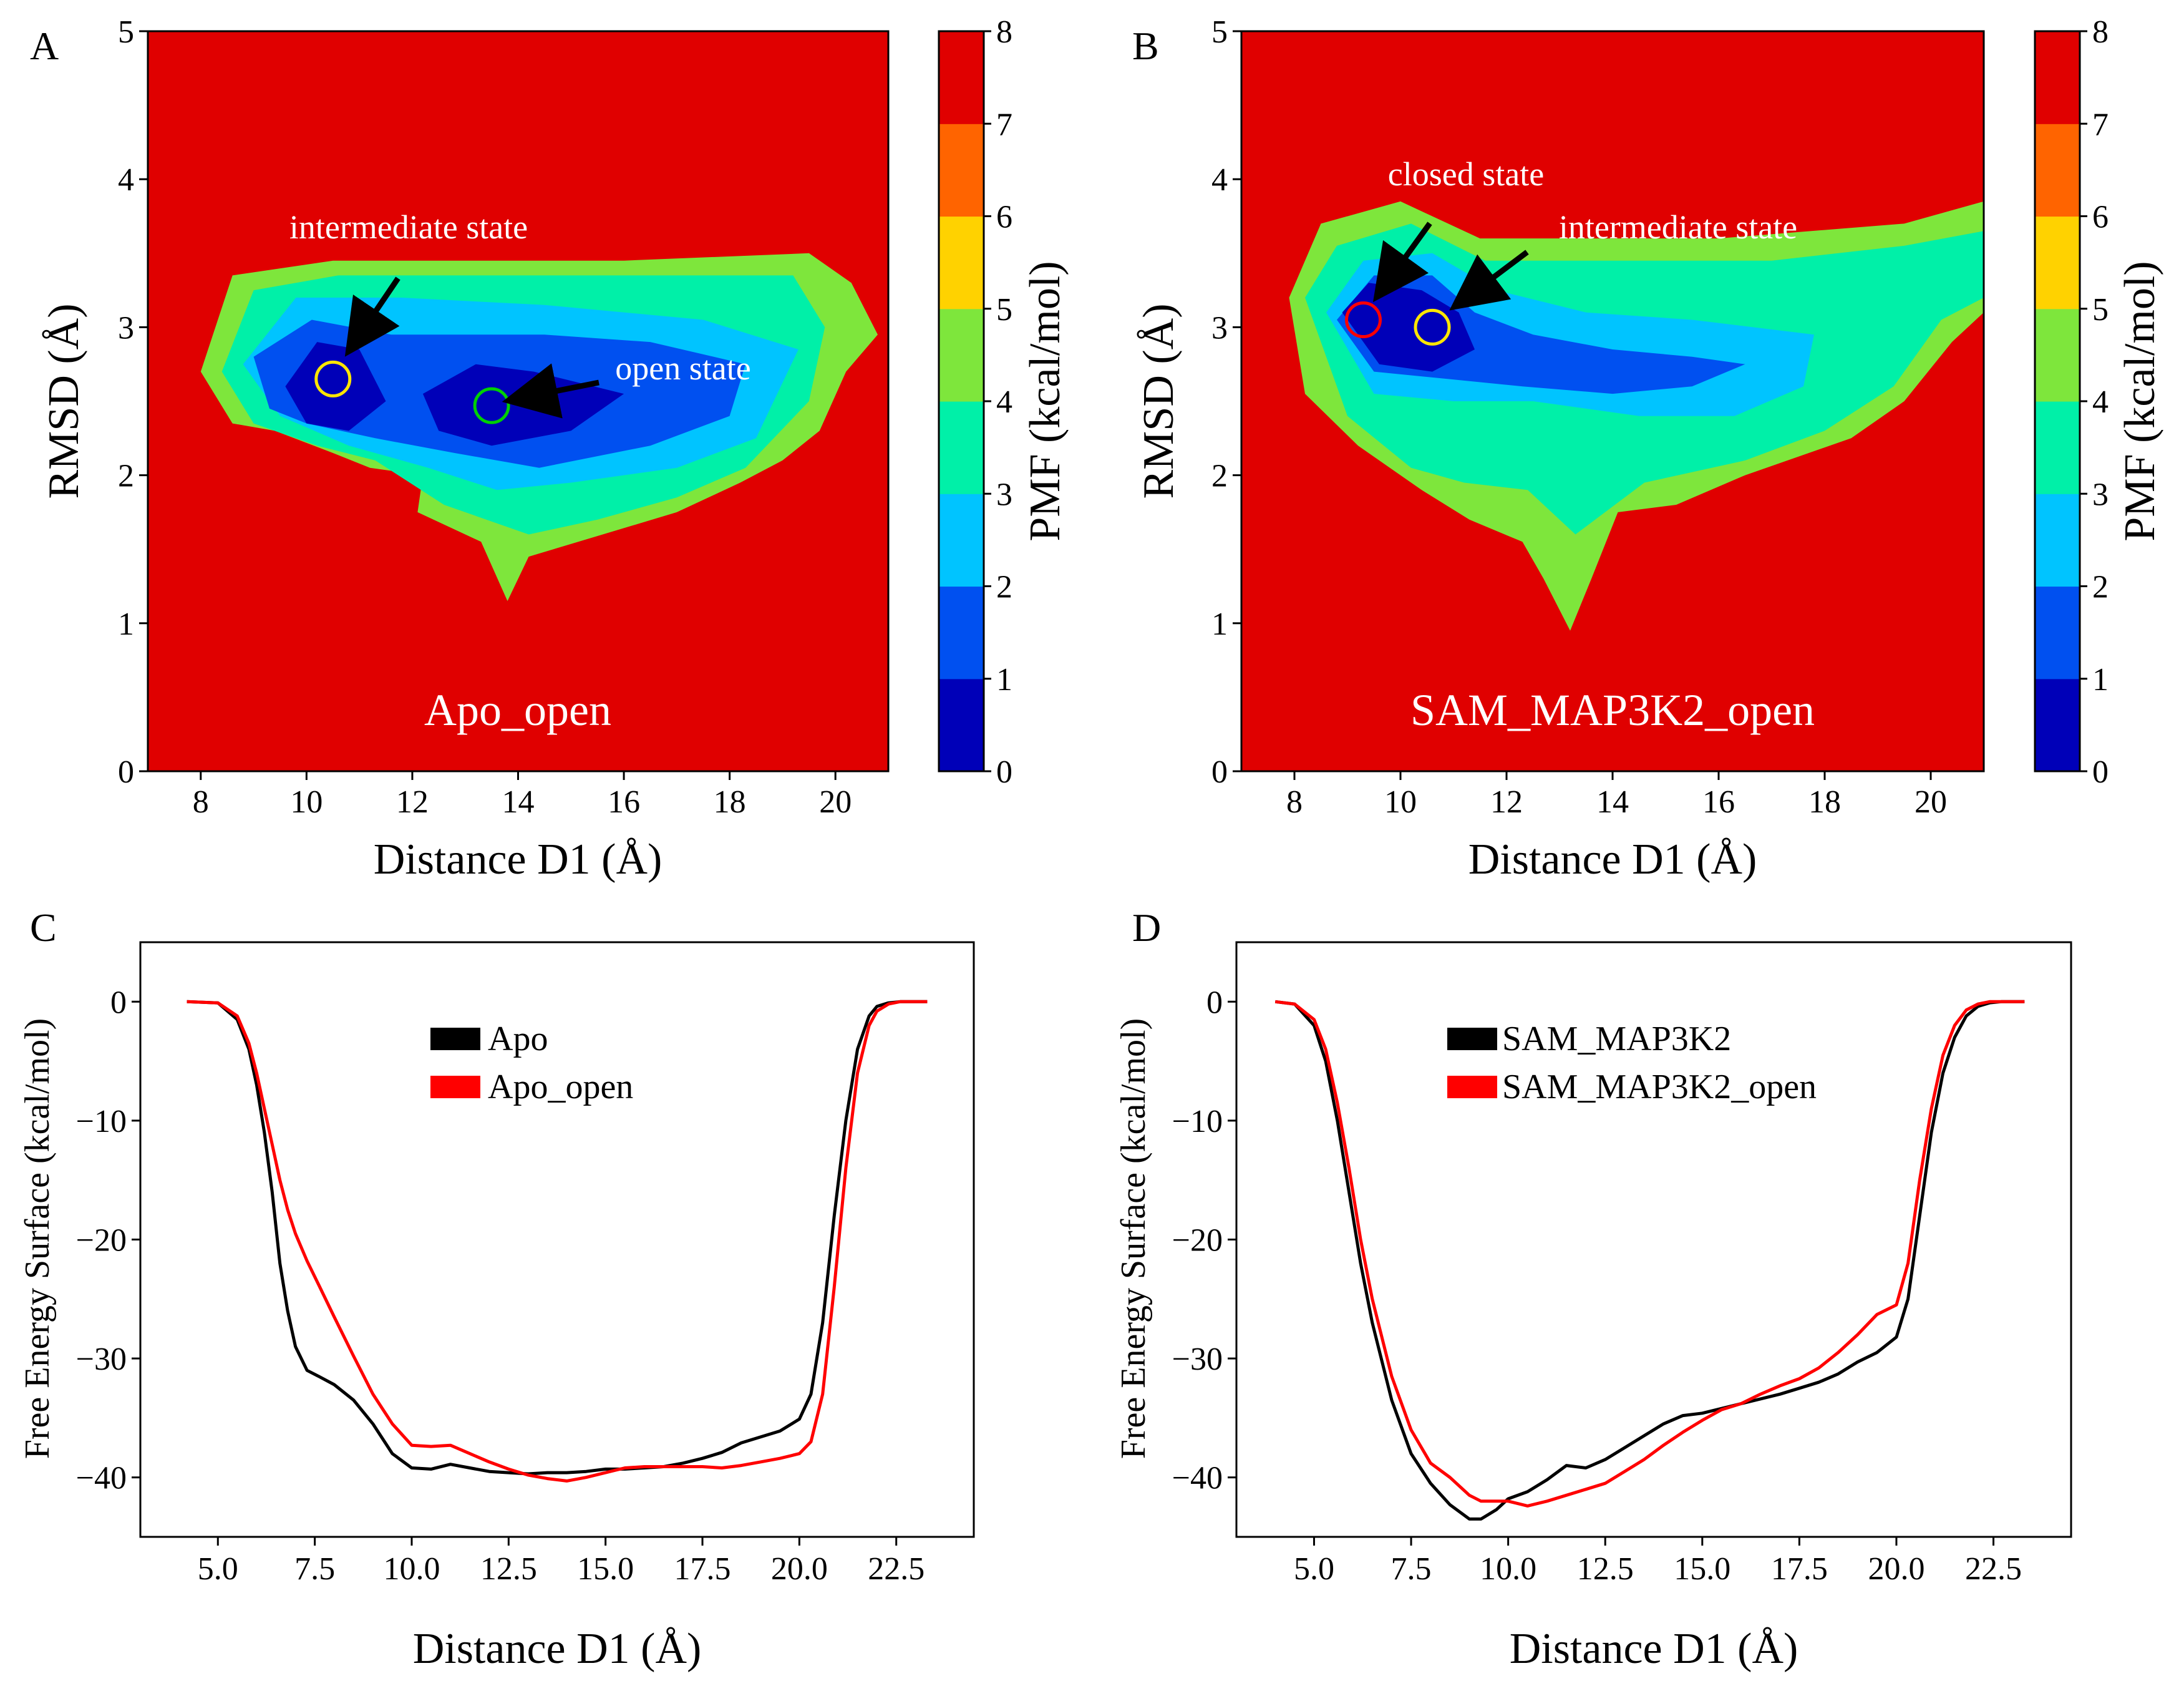 This screenshot has height=1686, width=2184. What do you see at coordinates (1472, 1087) in the screenshot?
I see `legend-d-swatch-sam-map3k2-open` at bounding box center [1472, 1087].